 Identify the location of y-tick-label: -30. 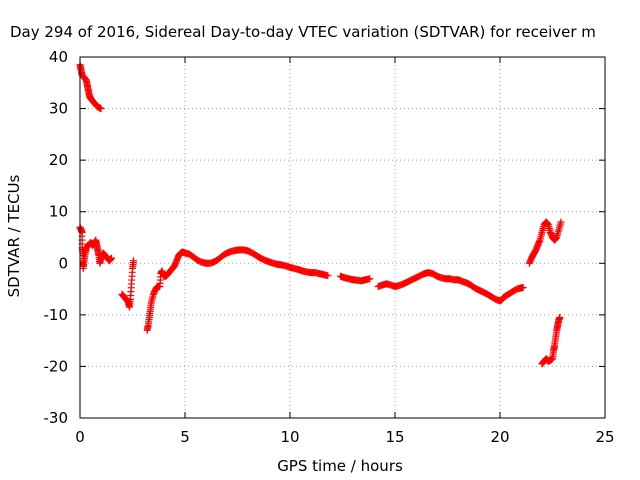
(56, 418).